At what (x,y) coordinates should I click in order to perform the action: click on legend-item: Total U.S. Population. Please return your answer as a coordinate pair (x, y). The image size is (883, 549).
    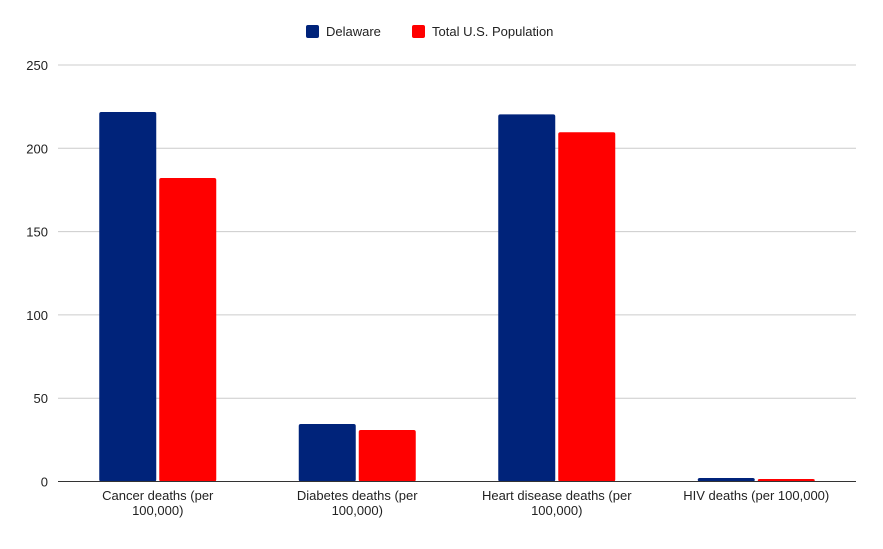
    Looking at the image, I should click on (482, 31).